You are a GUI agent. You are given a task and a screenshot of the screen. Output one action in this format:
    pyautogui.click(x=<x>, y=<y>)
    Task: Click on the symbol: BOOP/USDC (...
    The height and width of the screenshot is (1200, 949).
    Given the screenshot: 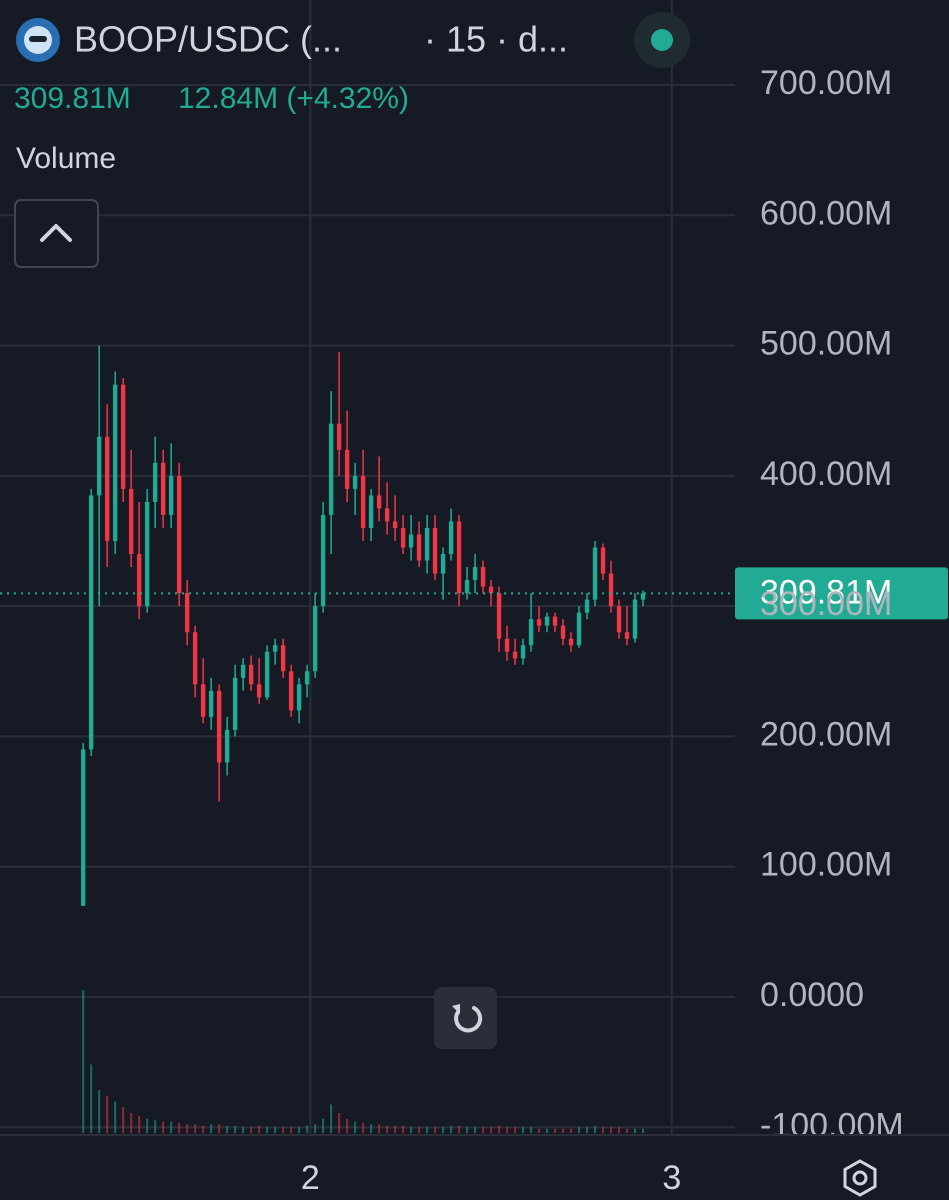 What is the action you would take?
    pyautogui.click(x=208, y=39)
    